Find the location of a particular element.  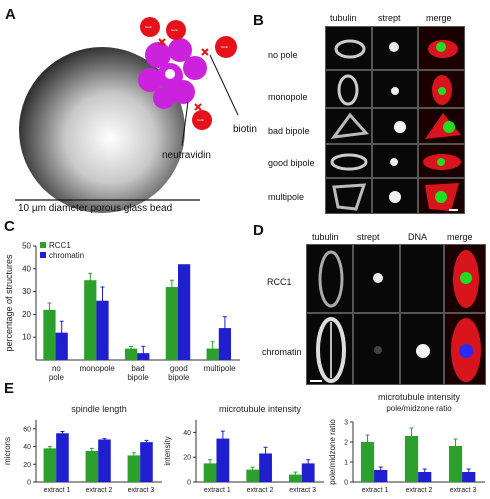

chart-e3-xtick-label: extract 3 is located at coordinates (463, 490).